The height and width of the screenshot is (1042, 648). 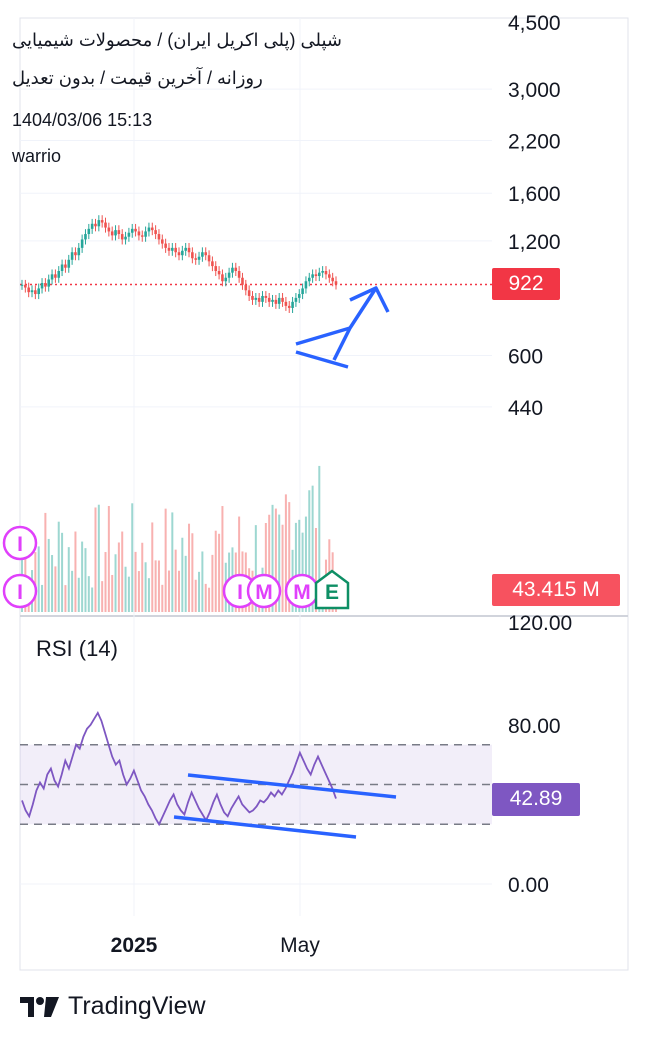 I want to click on rsi-current-label: 42.89, so click(x=536, y=799).